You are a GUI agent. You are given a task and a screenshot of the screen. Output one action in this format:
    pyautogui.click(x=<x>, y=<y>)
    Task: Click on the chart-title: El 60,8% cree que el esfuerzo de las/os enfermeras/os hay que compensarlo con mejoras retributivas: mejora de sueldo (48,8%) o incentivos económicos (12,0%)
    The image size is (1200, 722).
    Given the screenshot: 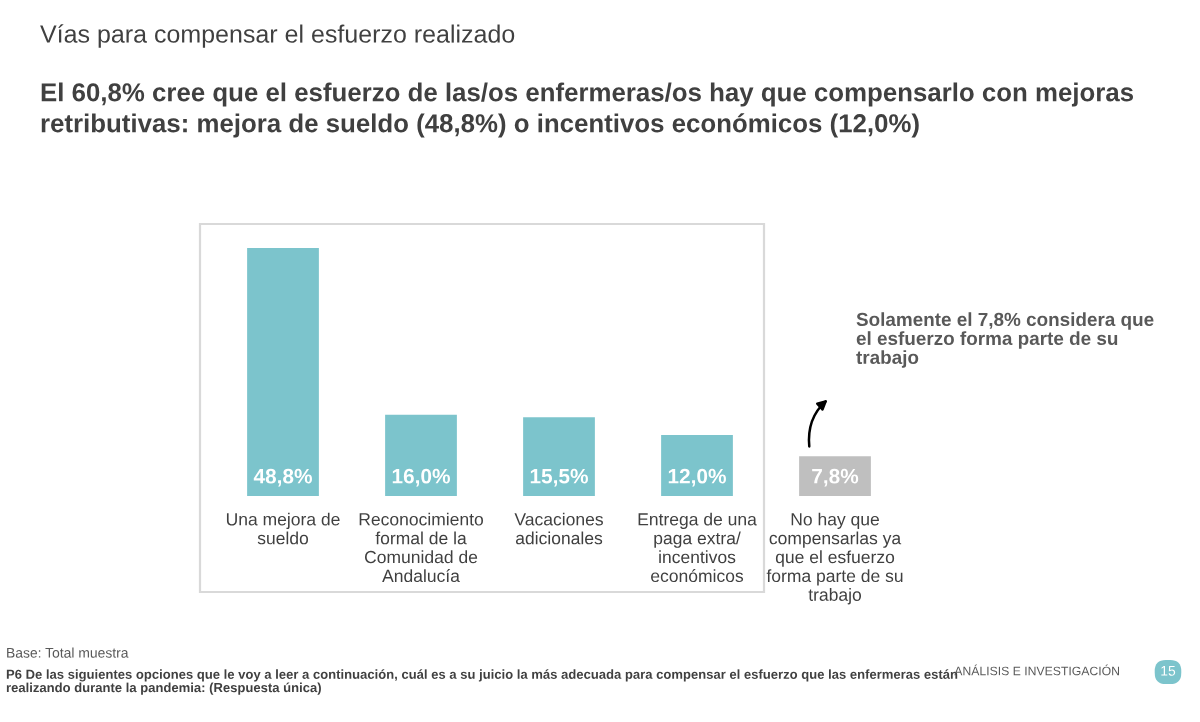 What is the action you would take?
    pyautogui.click(x=587, y=110)
    